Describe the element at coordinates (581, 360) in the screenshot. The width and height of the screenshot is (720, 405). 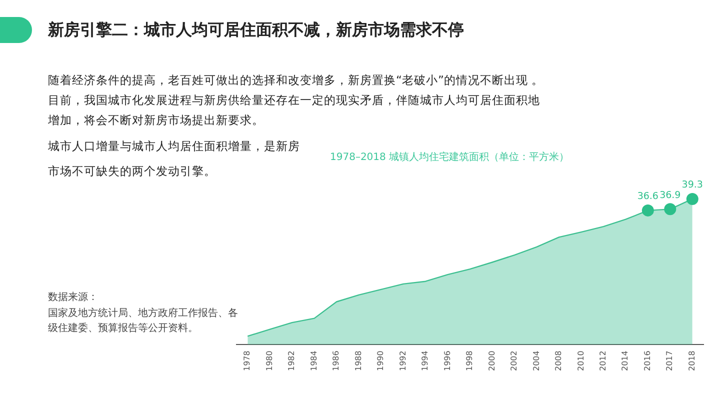
I see `x-tick-label: 2010` at that location.